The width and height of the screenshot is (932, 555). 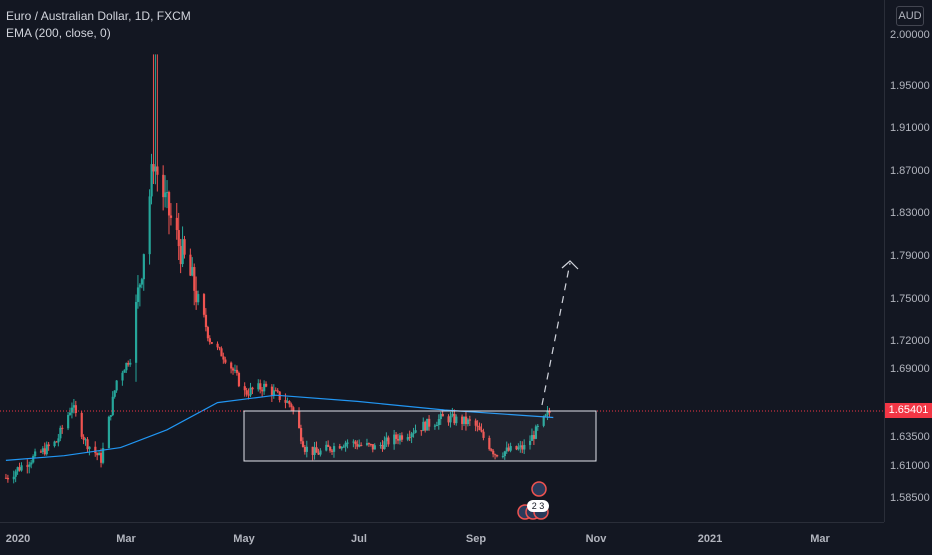 I want to click on event-count-badge, so click(x=538, y=506).